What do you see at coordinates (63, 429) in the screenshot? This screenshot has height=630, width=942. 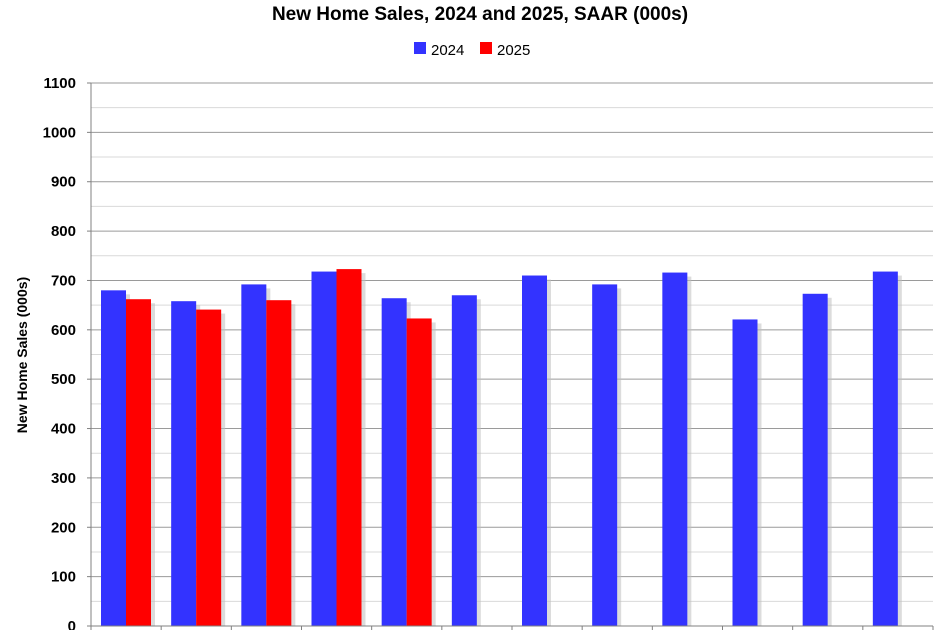 I see `y-tick-label: 400` at bounding box center [63, 429].